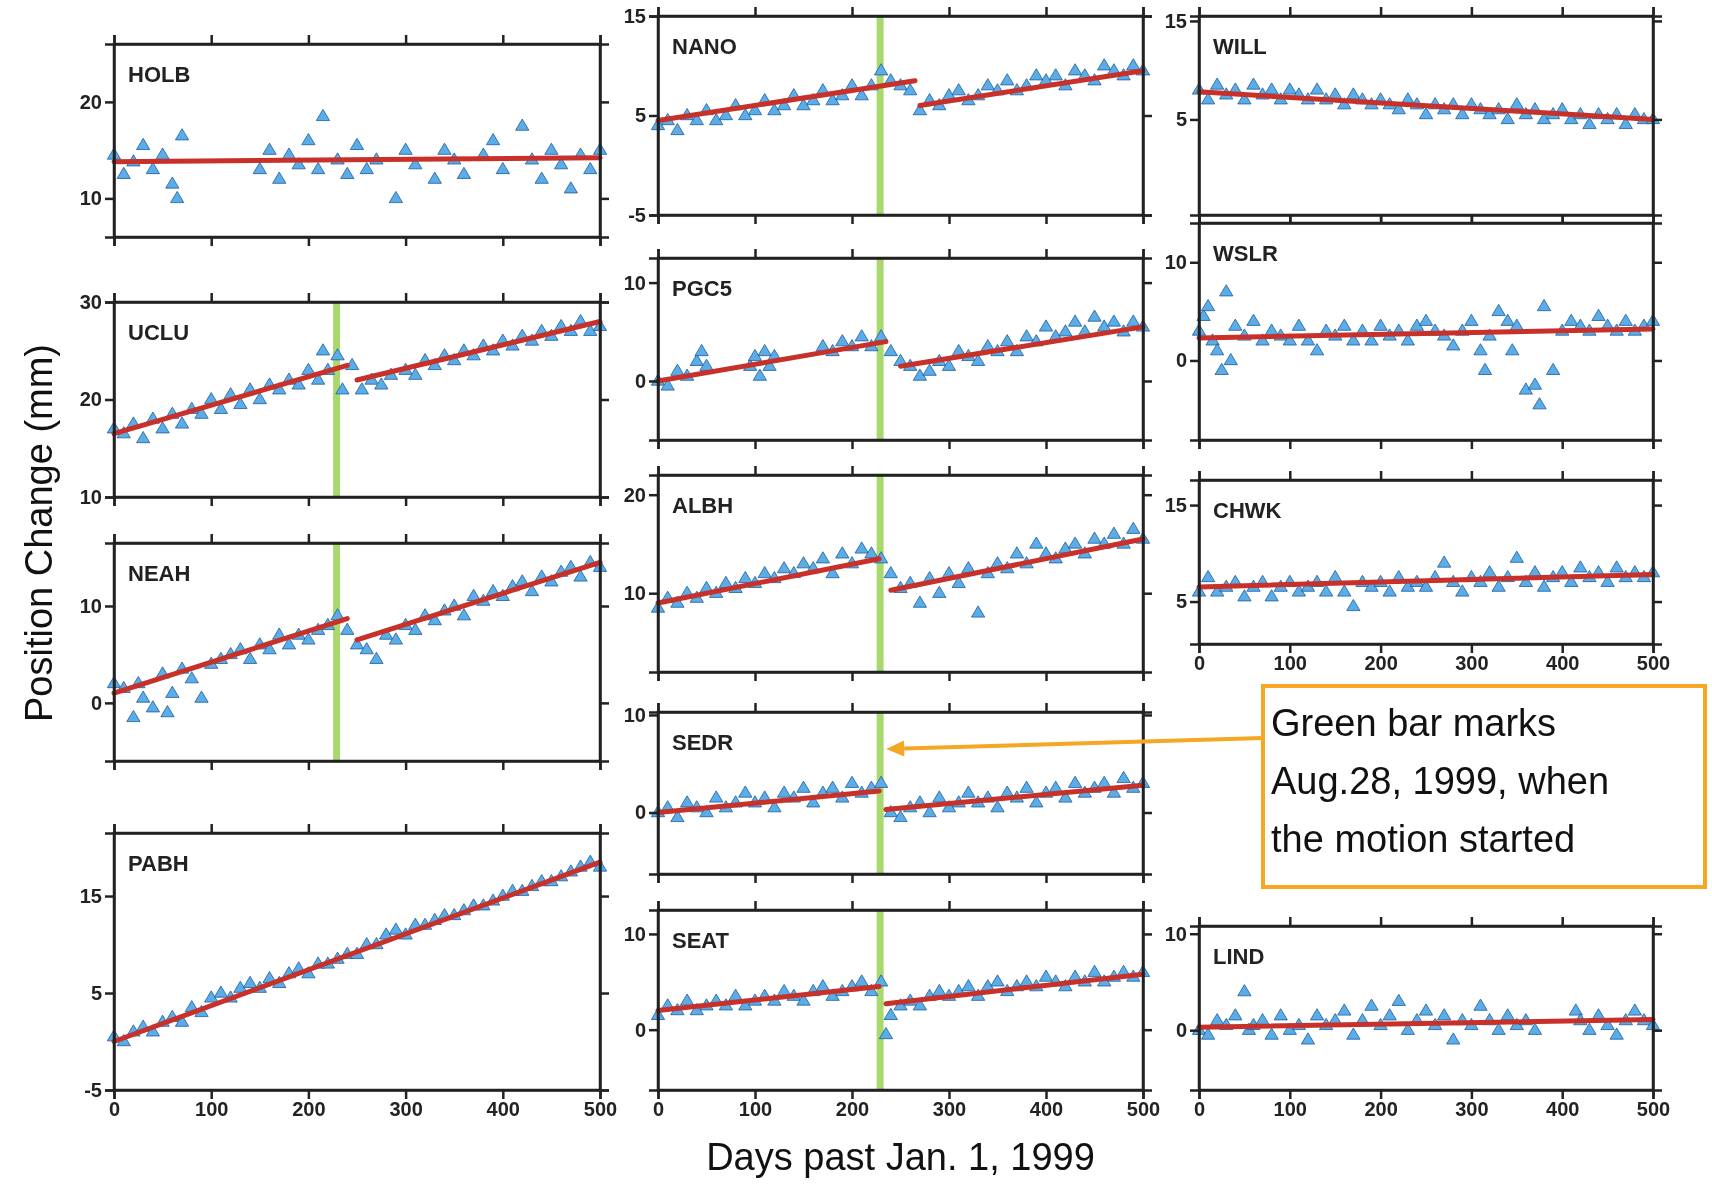  Describe the element at coordinates (158, 863) in the screenshot. I see `text: PABH` at that location.